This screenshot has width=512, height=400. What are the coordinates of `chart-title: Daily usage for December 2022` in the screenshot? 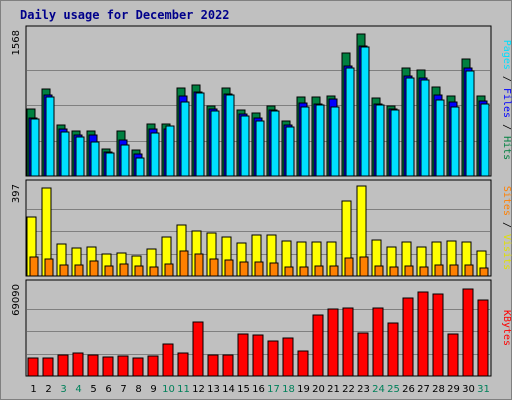 It's located at (125, 15).